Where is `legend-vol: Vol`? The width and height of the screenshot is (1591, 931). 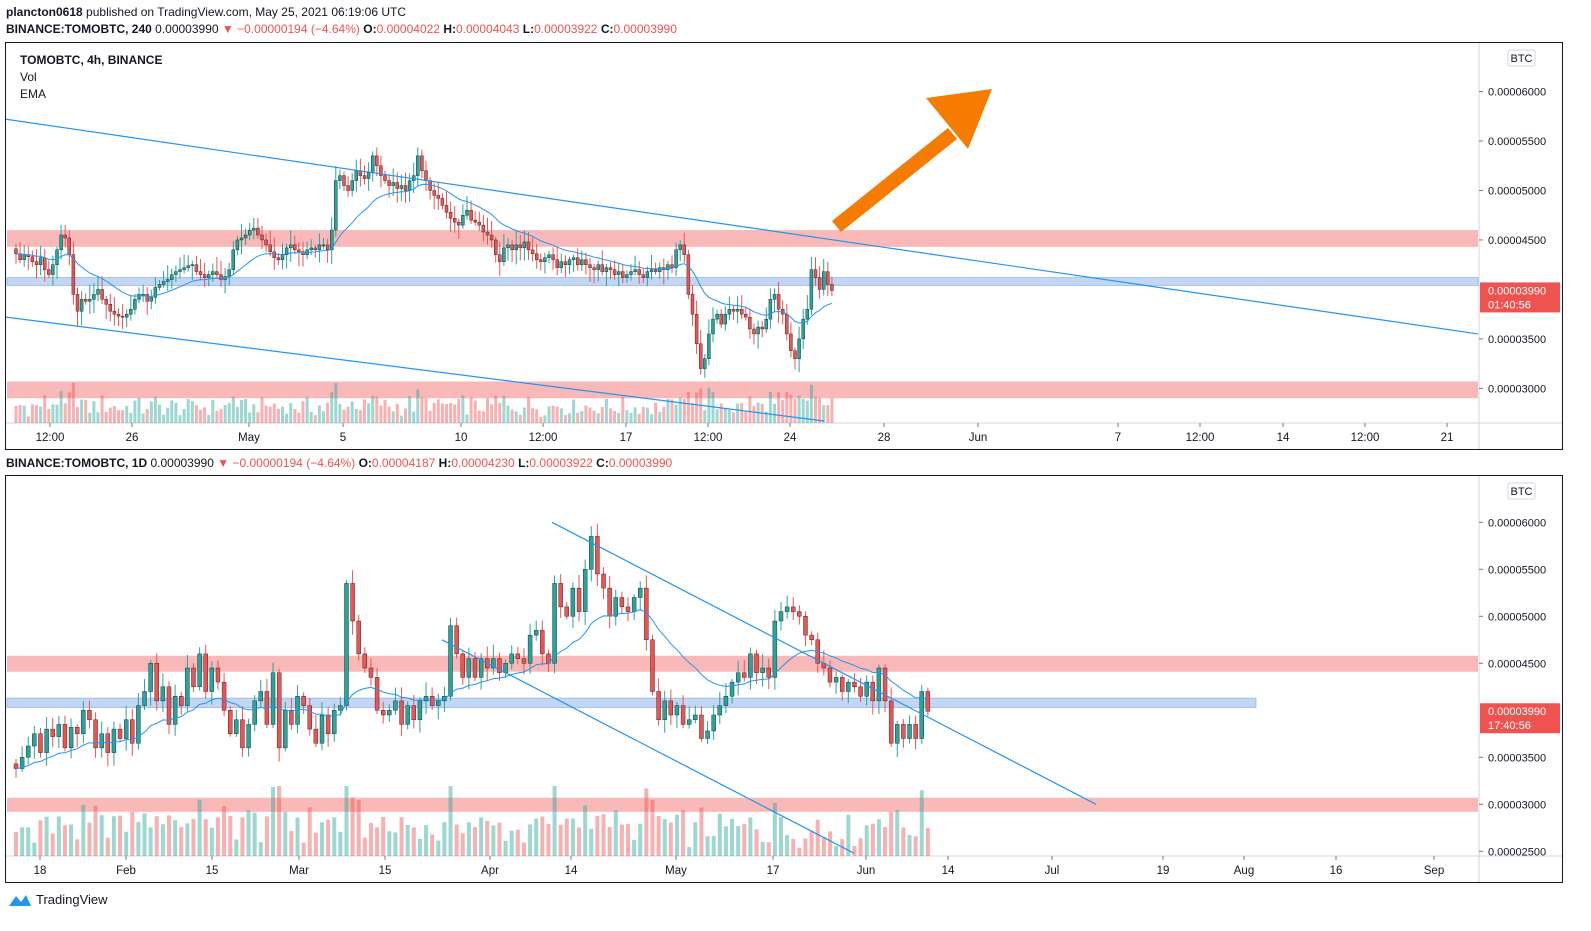 legend-vol: Vol is located at coordinates (28, 77).